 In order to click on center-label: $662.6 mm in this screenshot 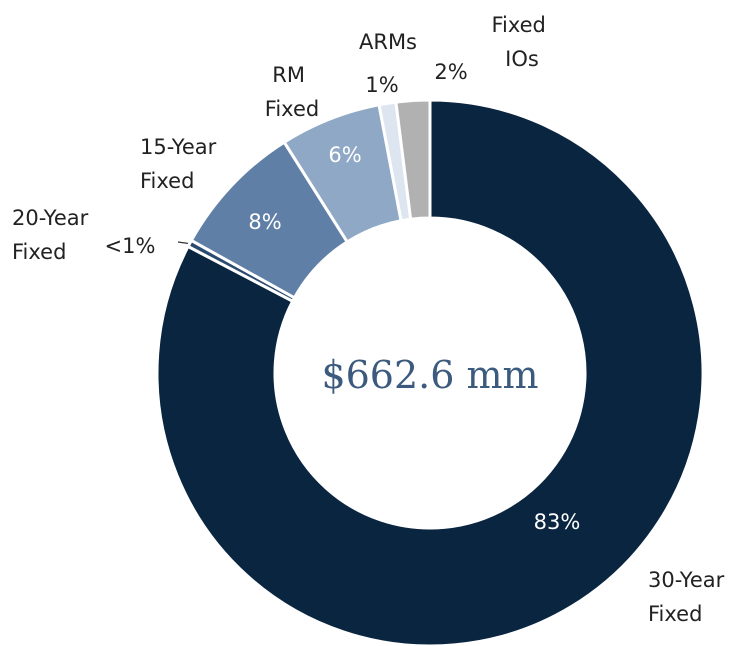, I will do `click(429, 375)`.